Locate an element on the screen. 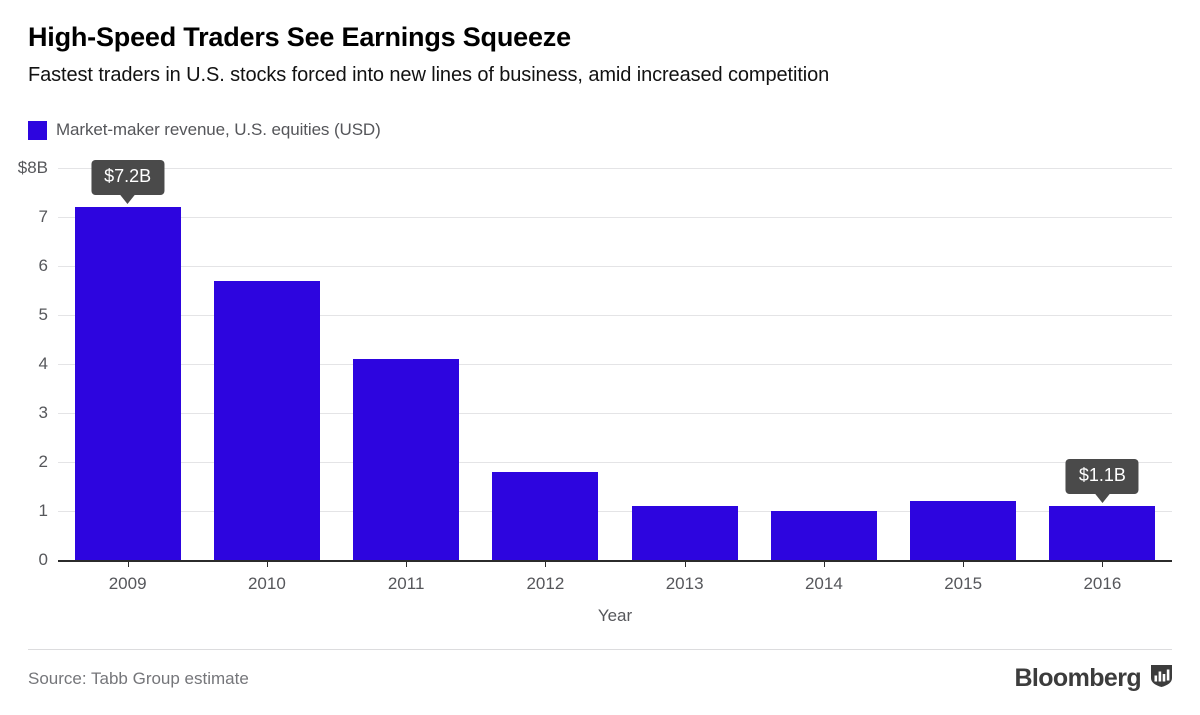 The height and width of the screenshot is (715, 1200). x-axis-tick-label: 2012 is located at coordinates (545, 576).